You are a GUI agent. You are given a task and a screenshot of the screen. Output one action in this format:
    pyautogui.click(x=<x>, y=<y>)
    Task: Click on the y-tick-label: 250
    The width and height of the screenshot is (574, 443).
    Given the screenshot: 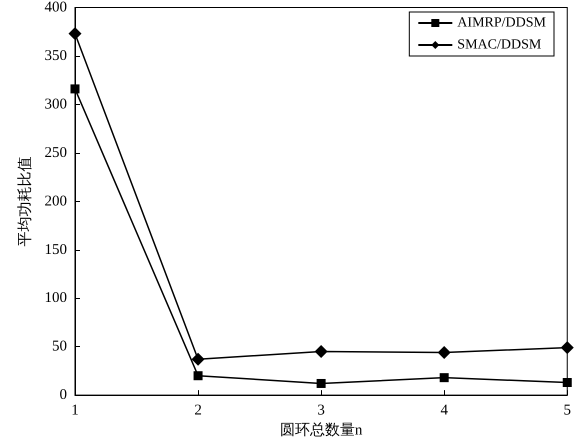 What is the action you would take?
    pyautogui.click(x=55, y=152)
    